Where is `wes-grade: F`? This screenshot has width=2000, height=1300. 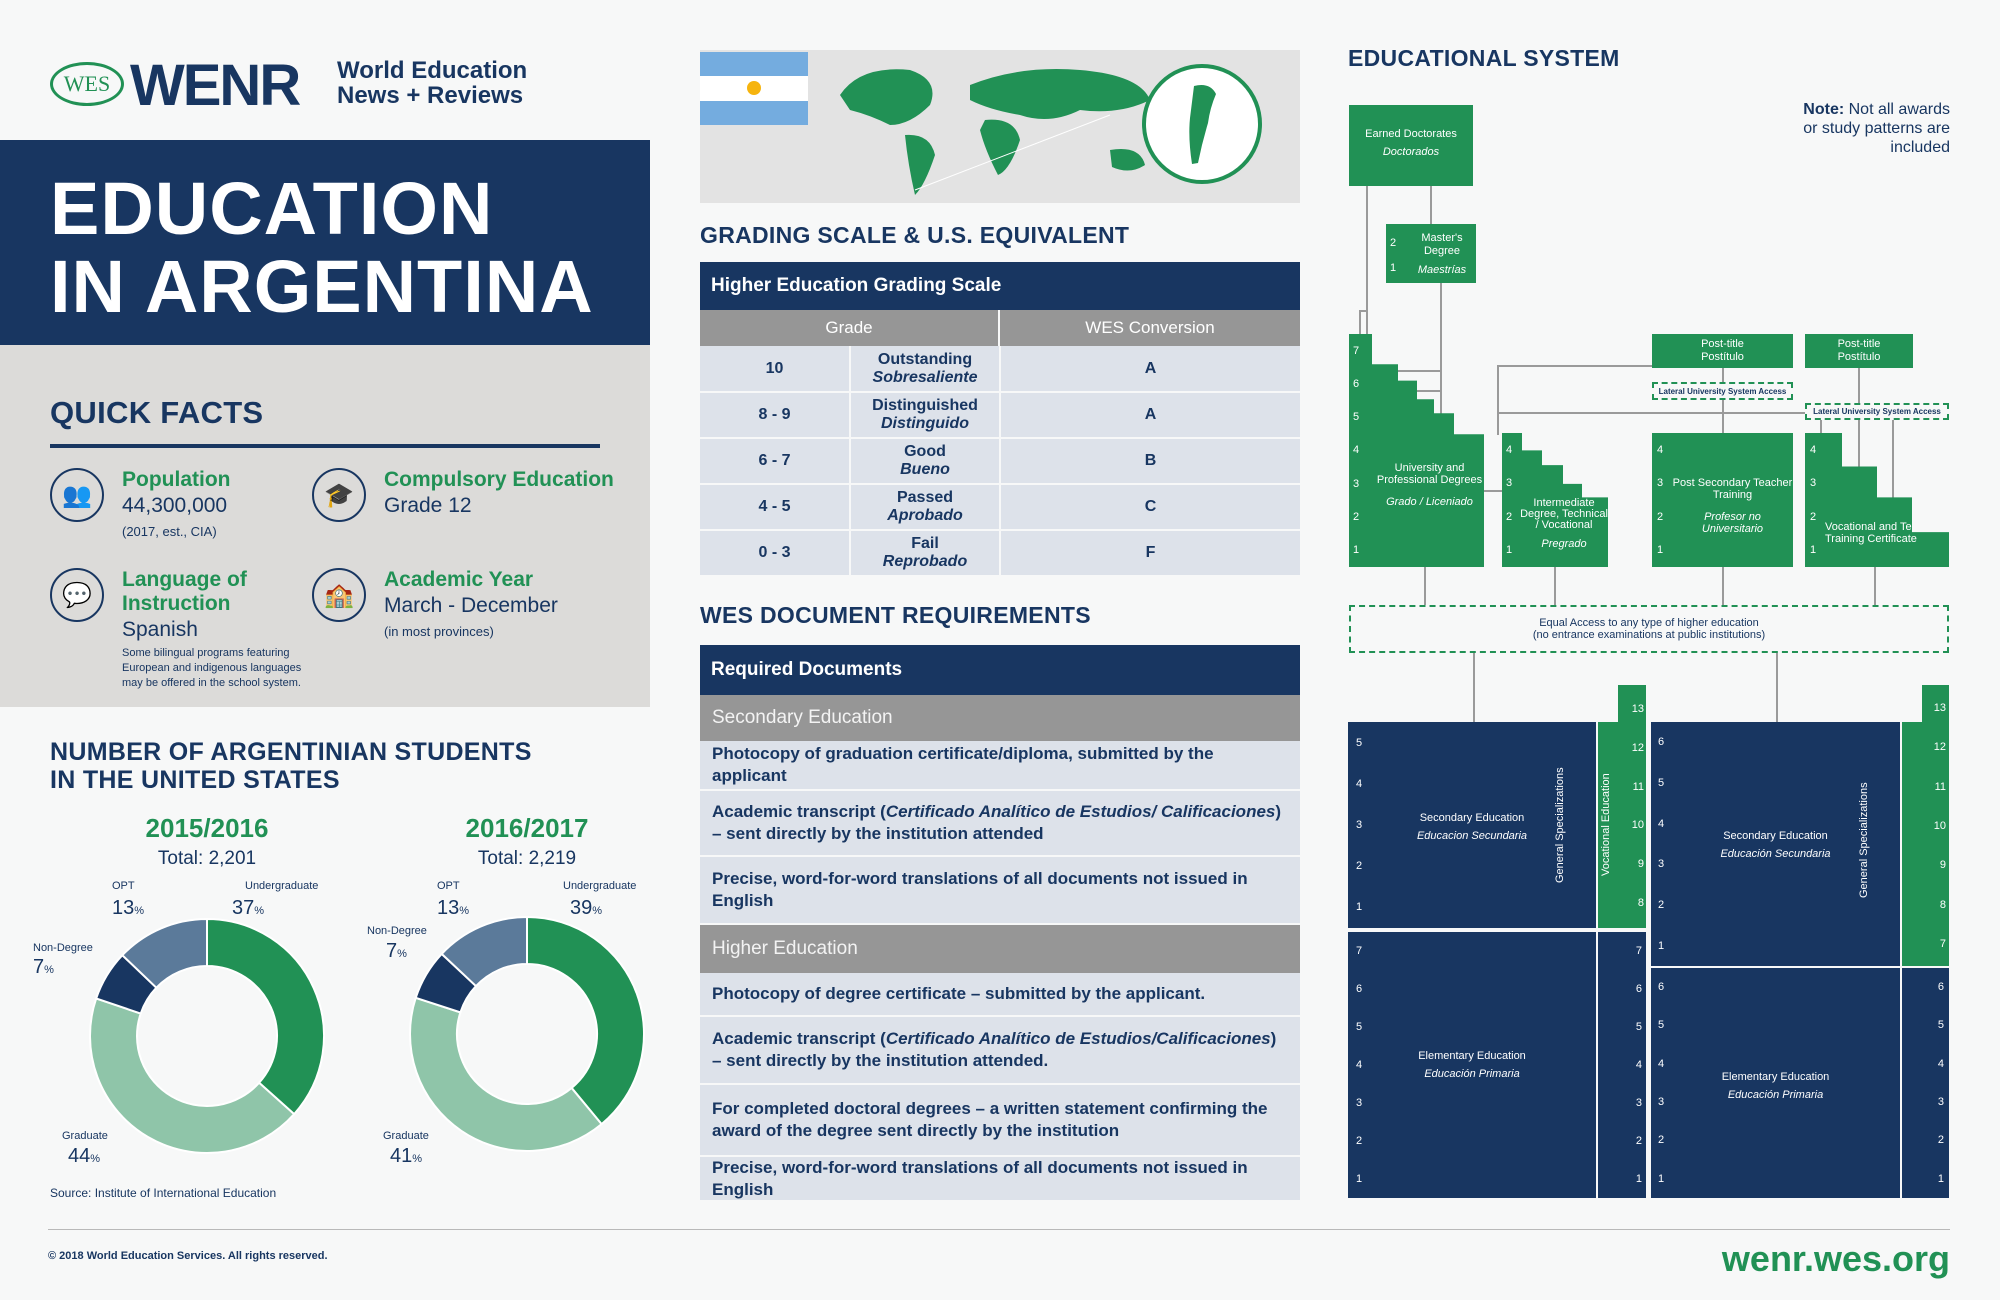
wes-grade: F is located at coordinates (1150, 553).